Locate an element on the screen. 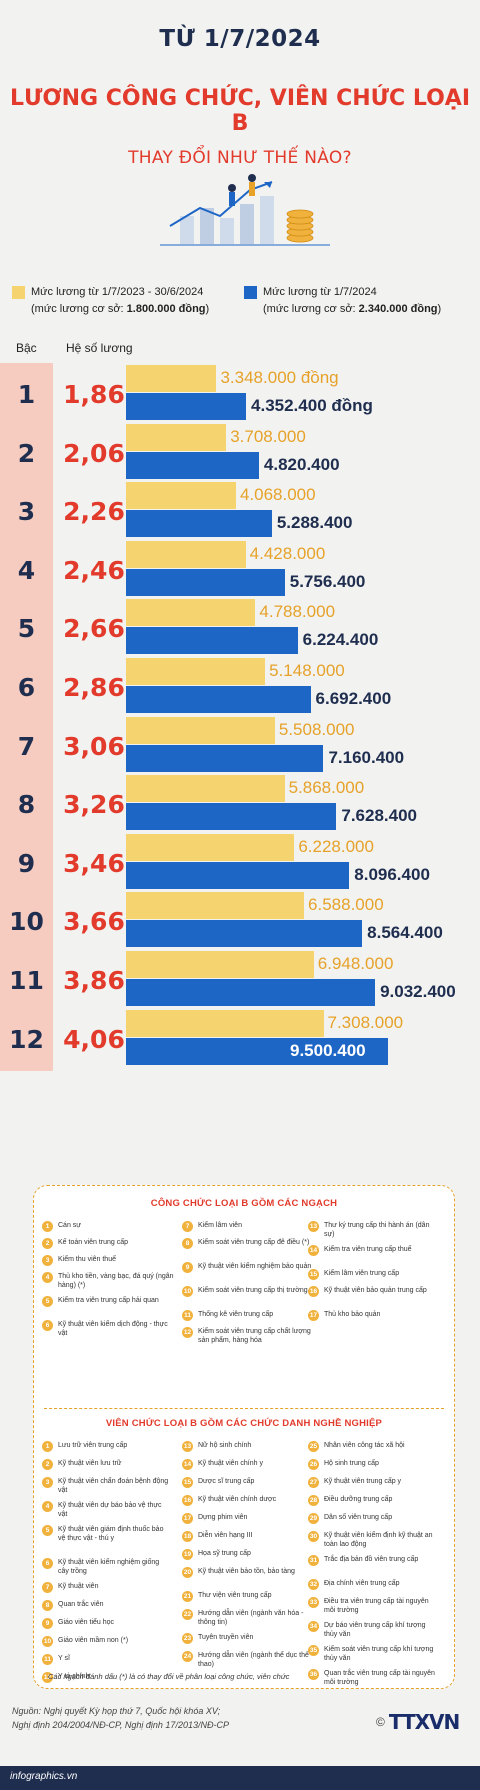 Image resolution: width=480 pixels, height=1790 pixels. item-number: 12 is located at coordinates (47, 1677).